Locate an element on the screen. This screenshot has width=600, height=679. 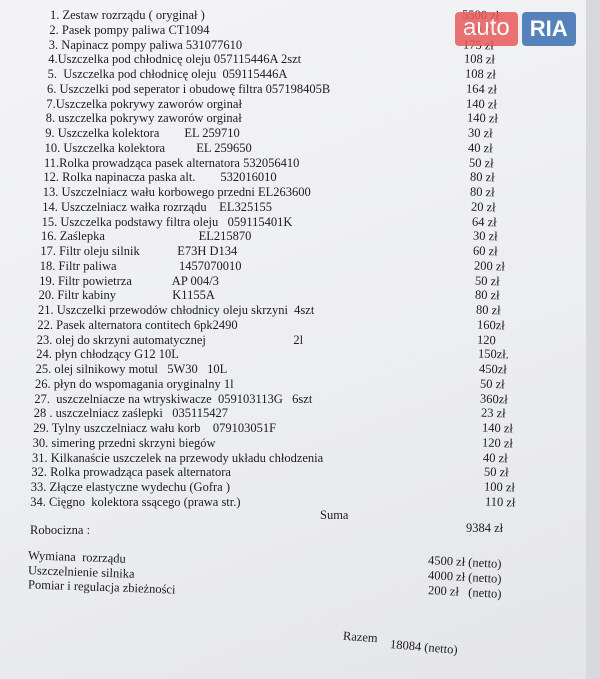
item-label: 19. Filtr powietrza AP 004/3 is located at coordinates (129, 280).